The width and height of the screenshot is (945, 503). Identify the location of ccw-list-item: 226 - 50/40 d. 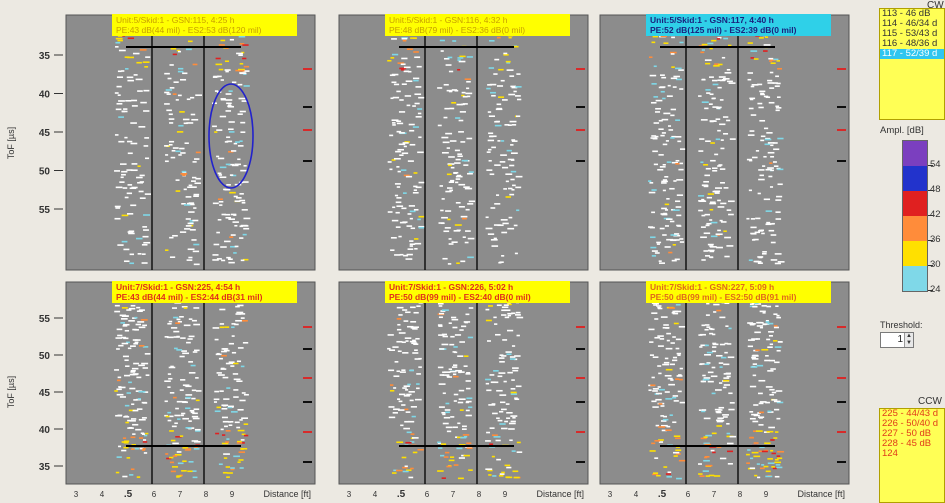
(910, 423).